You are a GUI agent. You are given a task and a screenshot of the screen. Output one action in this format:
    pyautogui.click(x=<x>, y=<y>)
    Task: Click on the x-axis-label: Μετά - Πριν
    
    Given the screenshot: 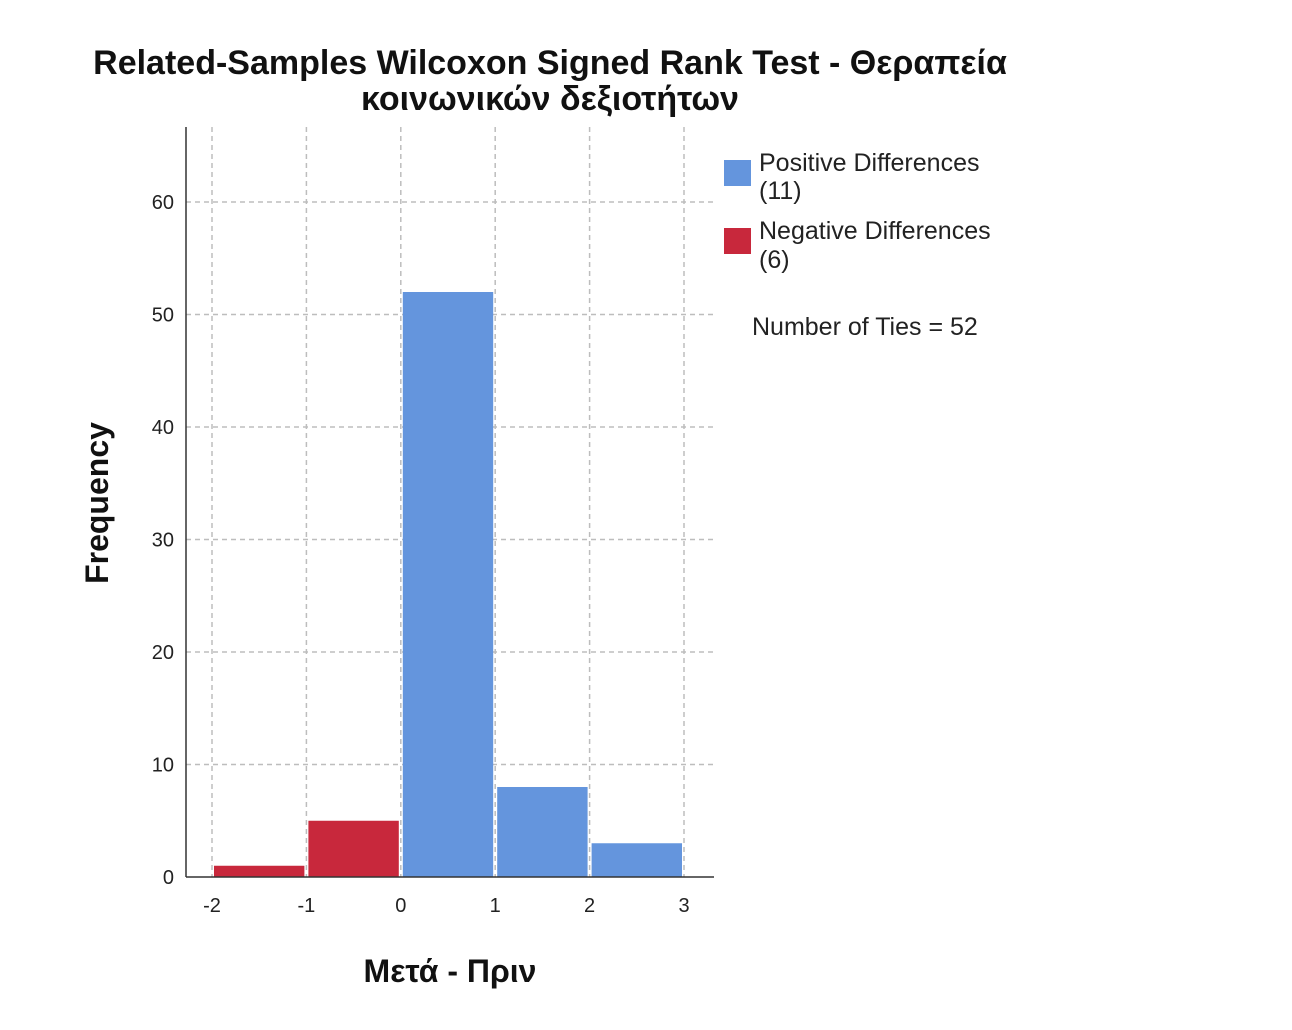 What is the action you would take?
    pyautogui.click(x=450, y=971)
    